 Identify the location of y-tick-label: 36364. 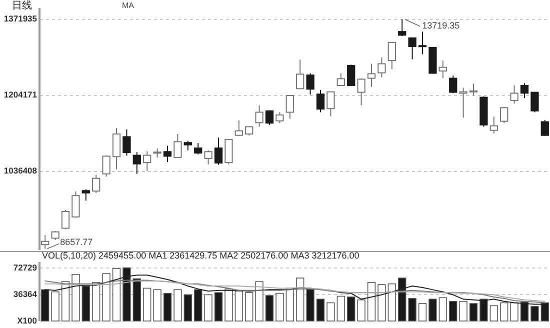
(25, 293).